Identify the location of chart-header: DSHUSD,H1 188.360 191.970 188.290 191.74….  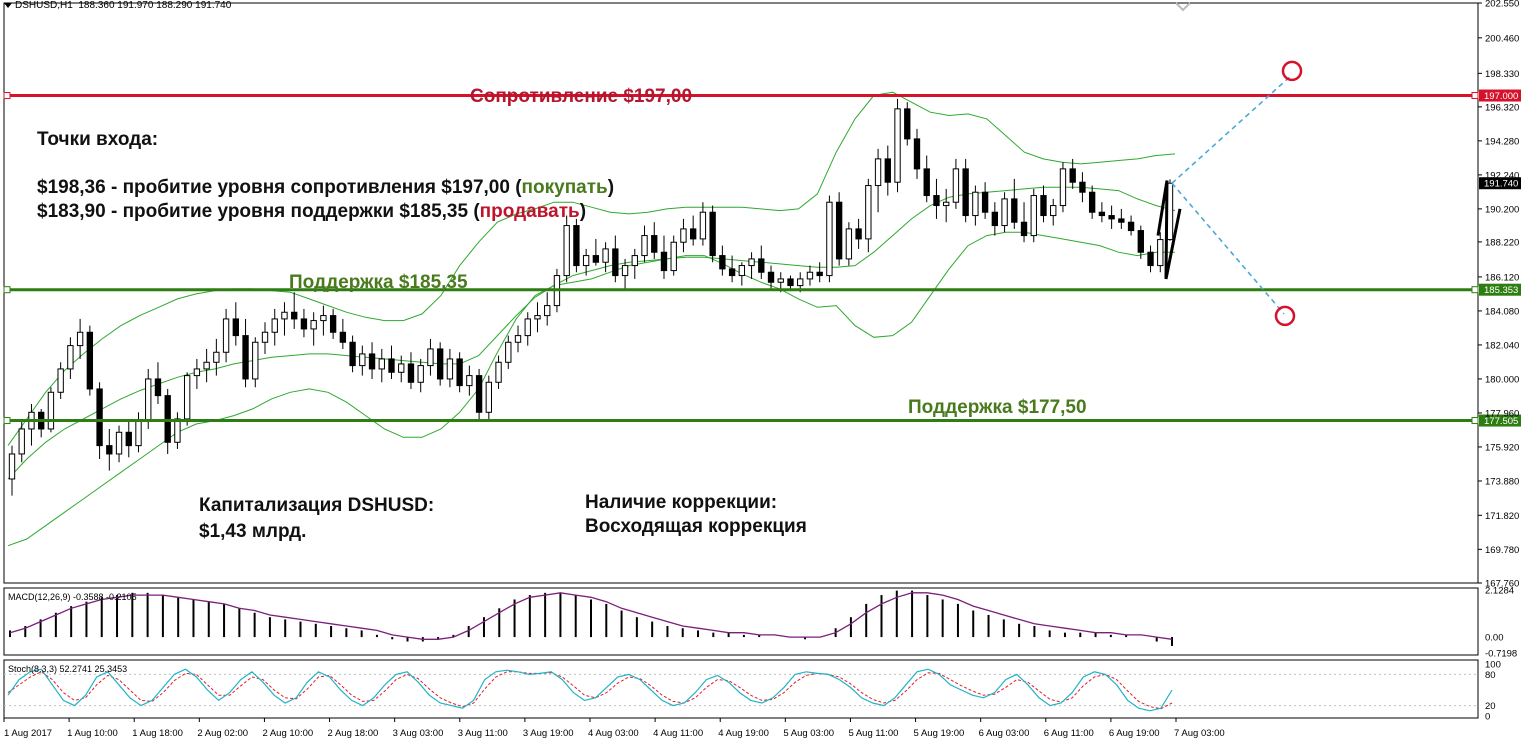
(117, 5).